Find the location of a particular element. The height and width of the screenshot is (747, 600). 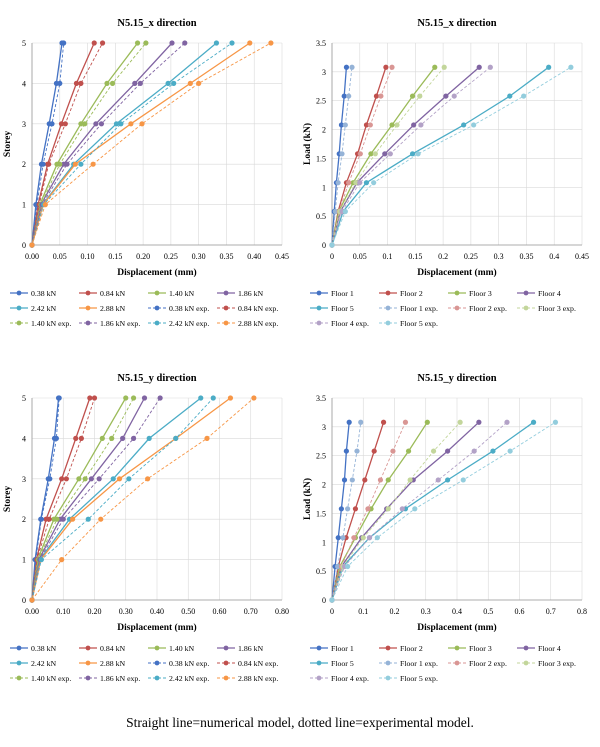

y-tick-label: 4 is located at coordinates (24, 438).